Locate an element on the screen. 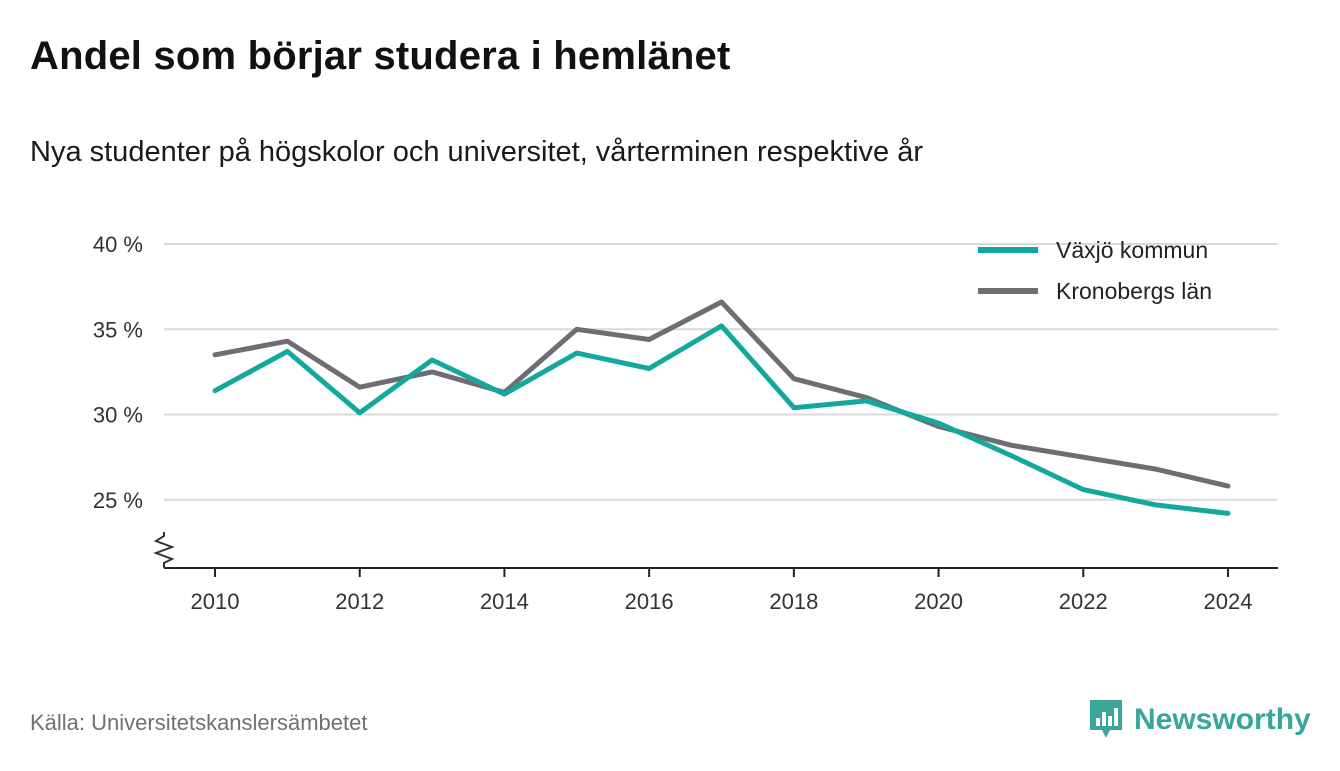  x-tick-label: 2010 is located at coordinates (215, 601).